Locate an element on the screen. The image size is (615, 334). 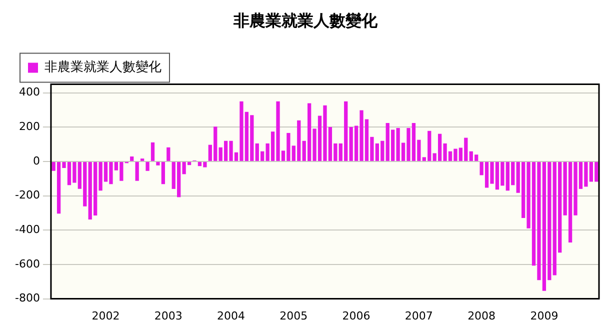
y-tick-label: -600 is located at coordinates (27, 263).